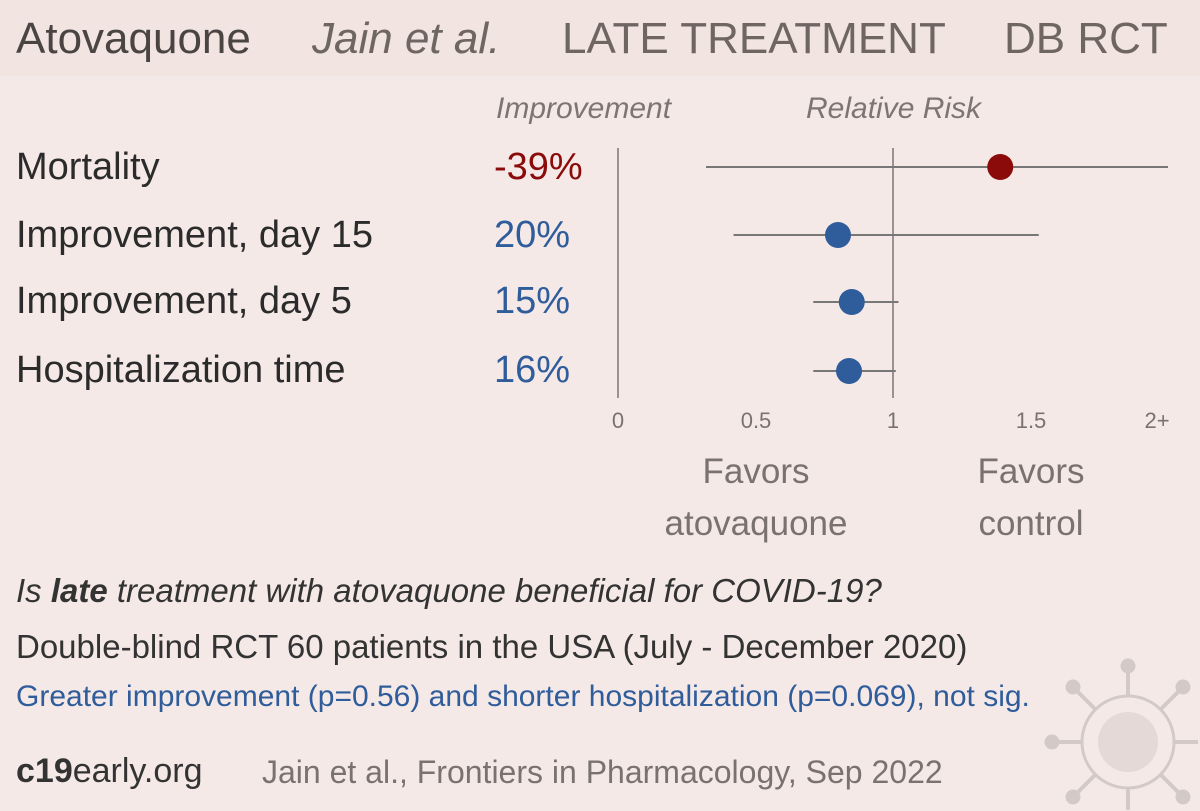 The height and width of the screenshot is (811, 1200). Describe the element at coordinates (1121, 734) in the screenshot. I see `virus-icon` at that location.